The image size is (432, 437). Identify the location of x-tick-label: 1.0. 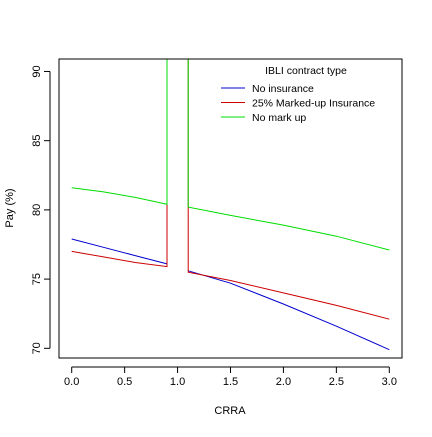
(177, 382).